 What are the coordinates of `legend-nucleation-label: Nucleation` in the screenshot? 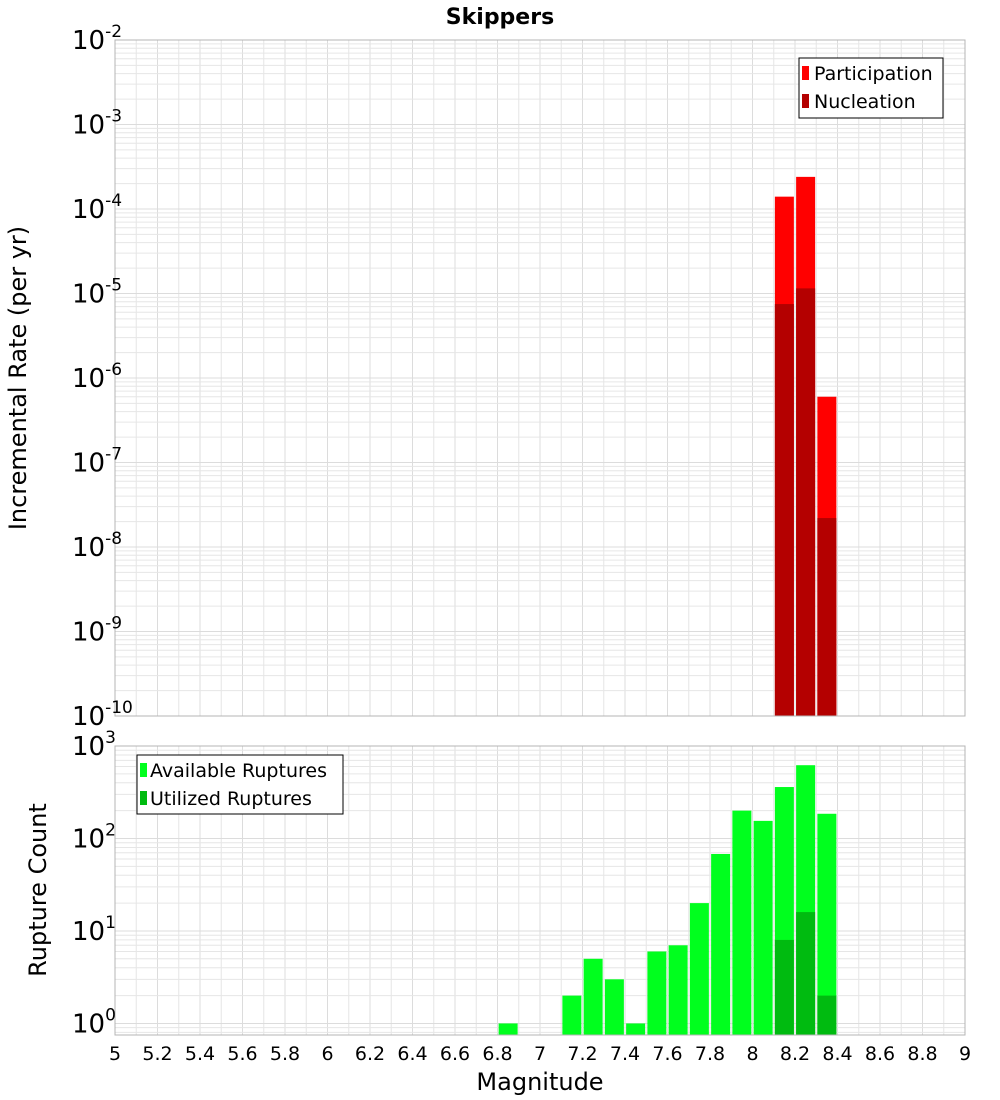 It's located at (865, 102).